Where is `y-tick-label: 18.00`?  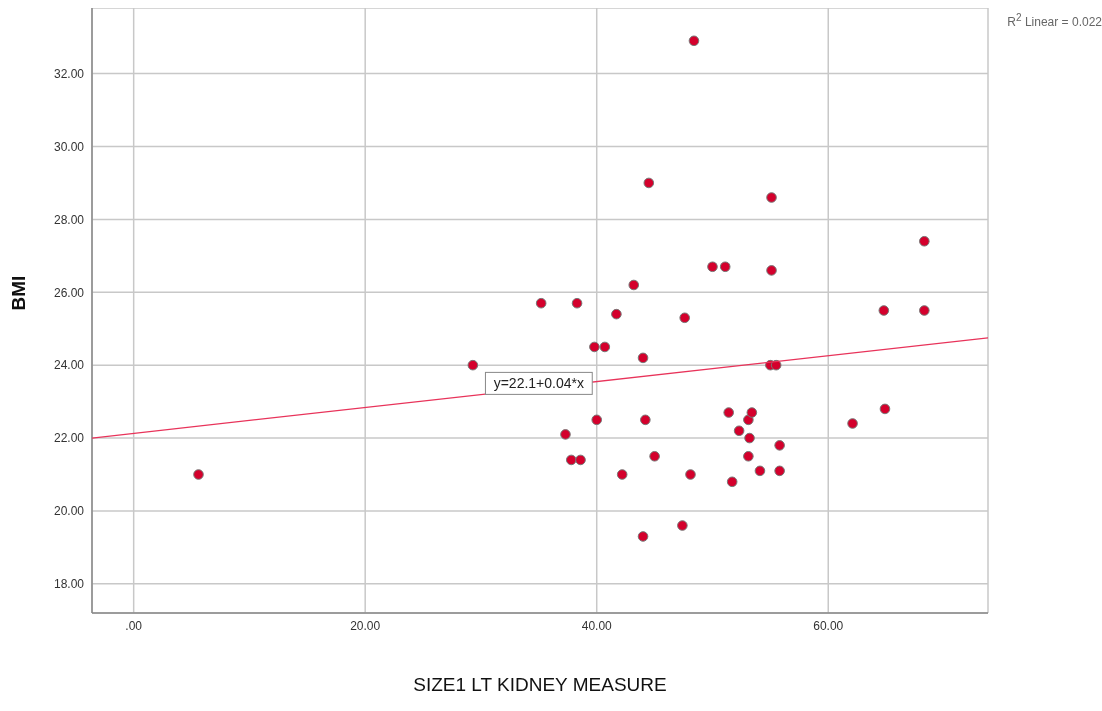
y-tick-label: 18.00 is located at coordinates (69, 584).